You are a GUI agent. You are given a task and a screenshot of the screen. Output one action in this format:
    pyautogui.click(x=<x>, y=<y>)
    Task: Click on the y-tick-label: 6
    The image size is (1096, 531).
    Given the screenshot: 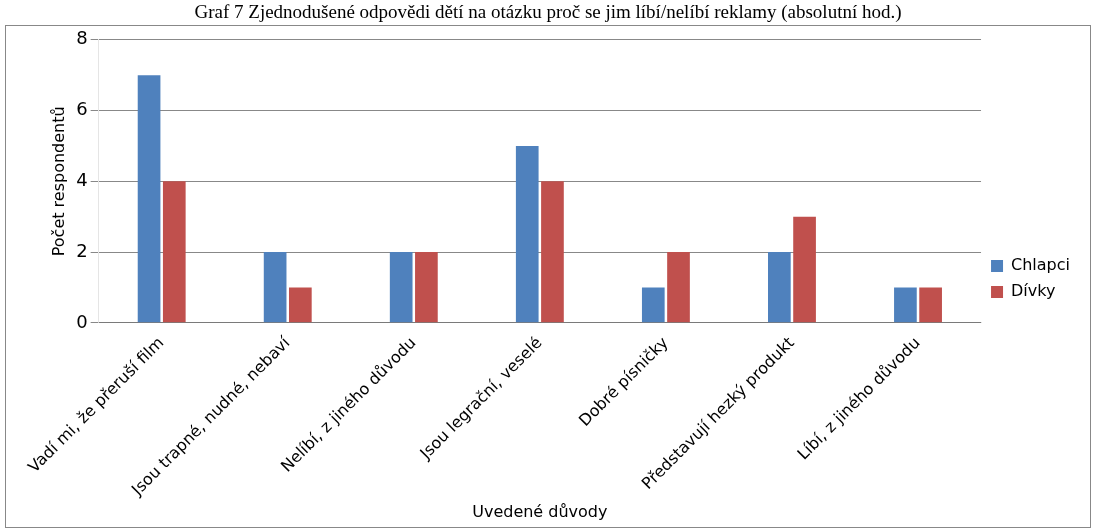 What is the action you would take?
    pyautogui.click(x=82, y=109)
    